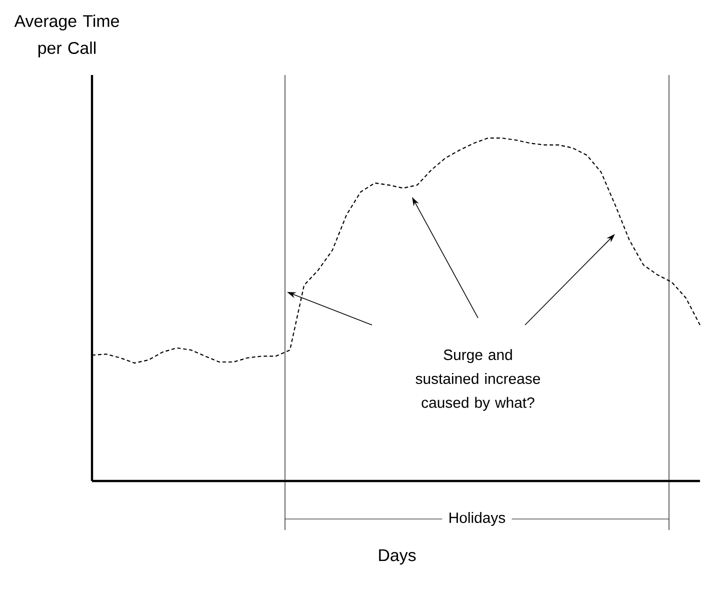 The image size is (703, 594). What do you see at coordinates (478, 519) in the screenshot?
I see `text: Holidays` at bounding box center [478, 519].